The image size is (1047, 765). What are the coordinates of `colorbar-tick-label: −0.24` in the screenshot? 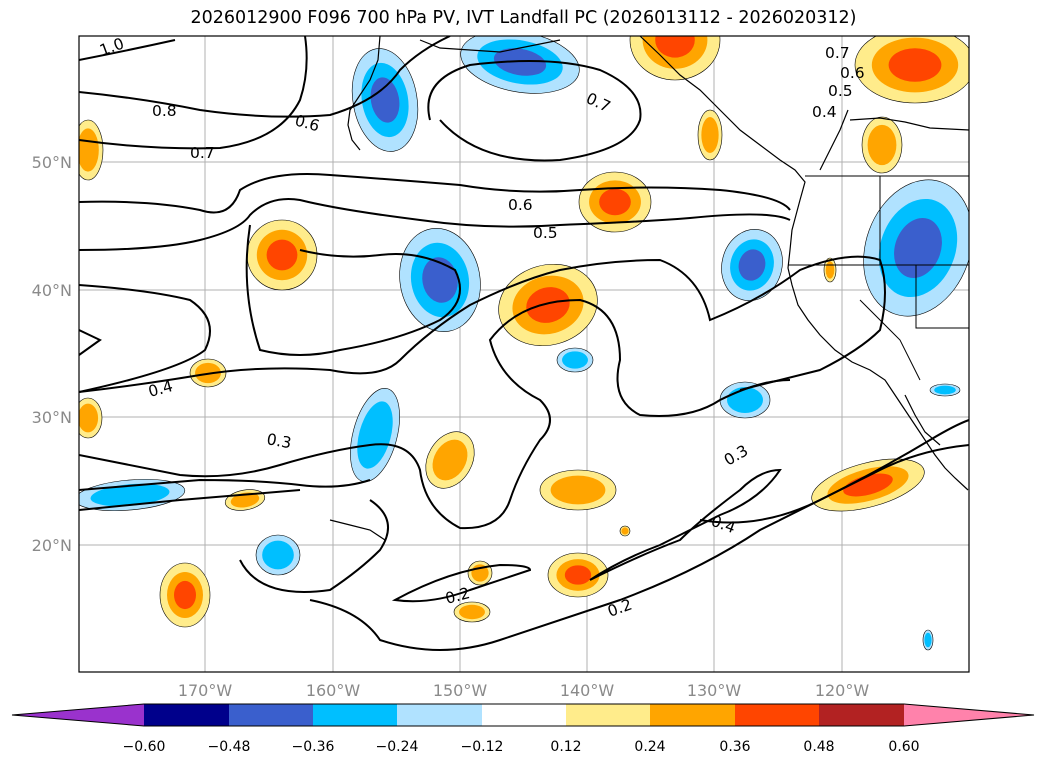 It's located at (397, 747).